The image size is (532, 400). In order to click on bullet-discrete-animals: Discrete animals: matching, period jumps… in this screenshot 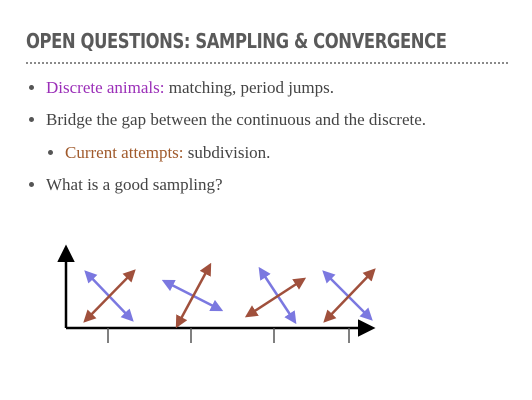, I will do `click(181, 88)`.